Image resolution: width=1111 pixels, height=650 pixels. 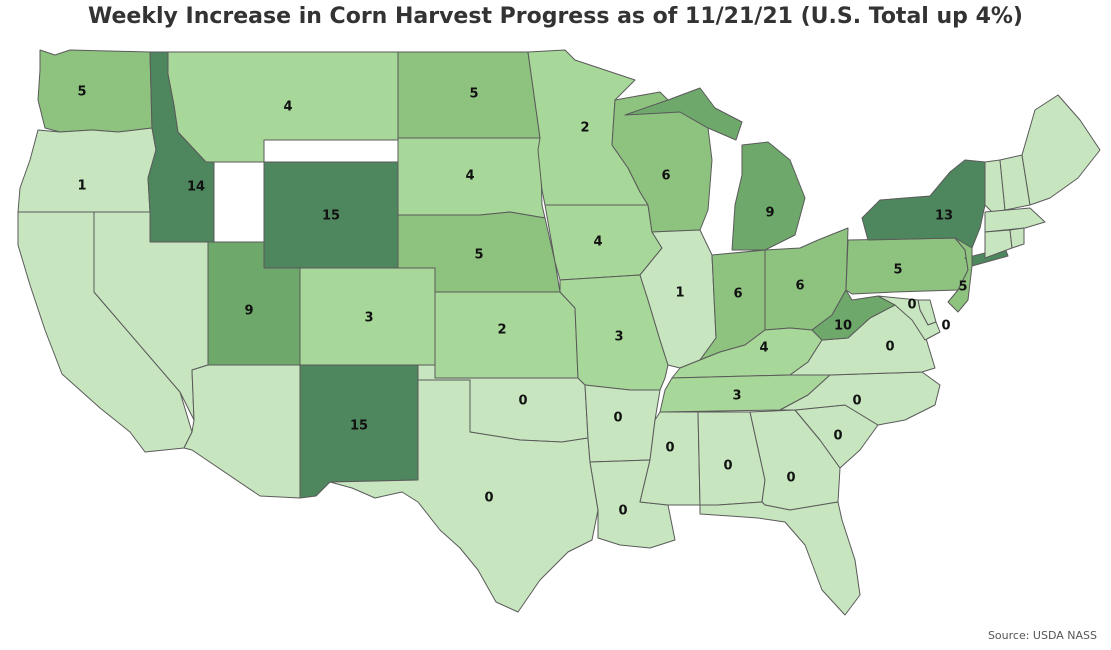 I want to click on state-ri, so click(x=1017, y=238).